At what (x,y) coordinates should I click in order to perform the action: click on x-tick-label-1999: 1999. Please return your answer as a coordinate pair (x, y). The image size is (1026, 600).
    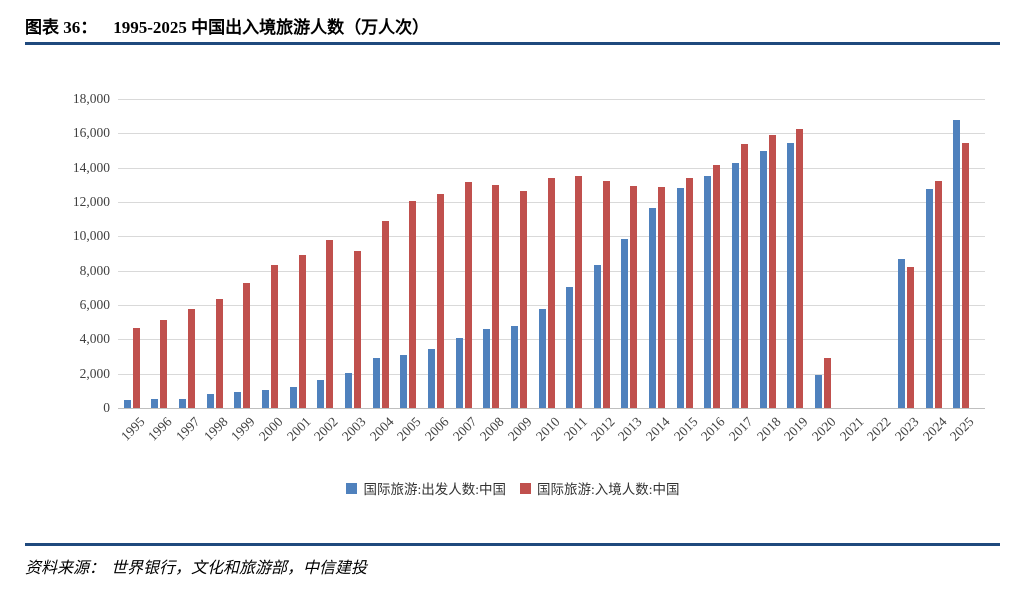
    Looking at the image, I should click on (243, 429).